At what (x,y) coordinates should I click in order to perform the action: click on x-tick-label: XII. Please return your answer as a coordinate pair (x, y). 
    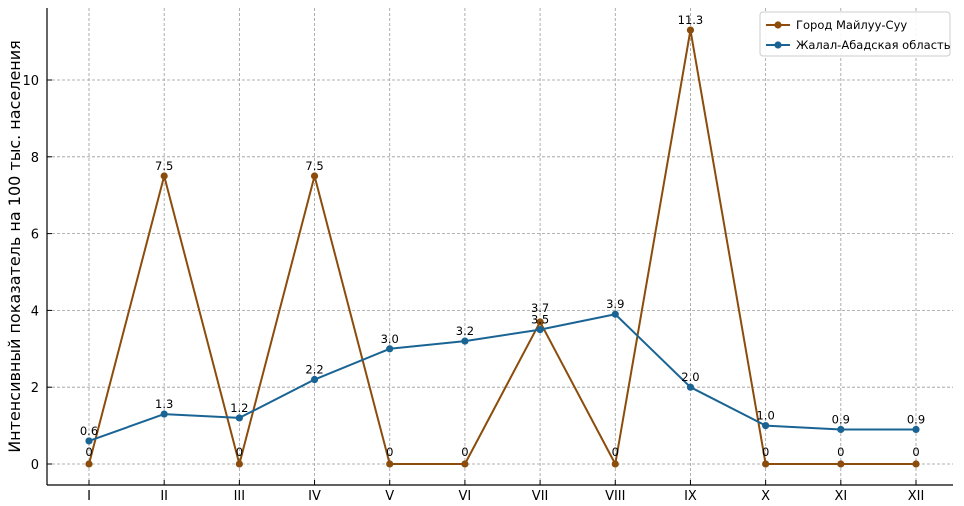
    Looking at the image, I should click on (916, 496).